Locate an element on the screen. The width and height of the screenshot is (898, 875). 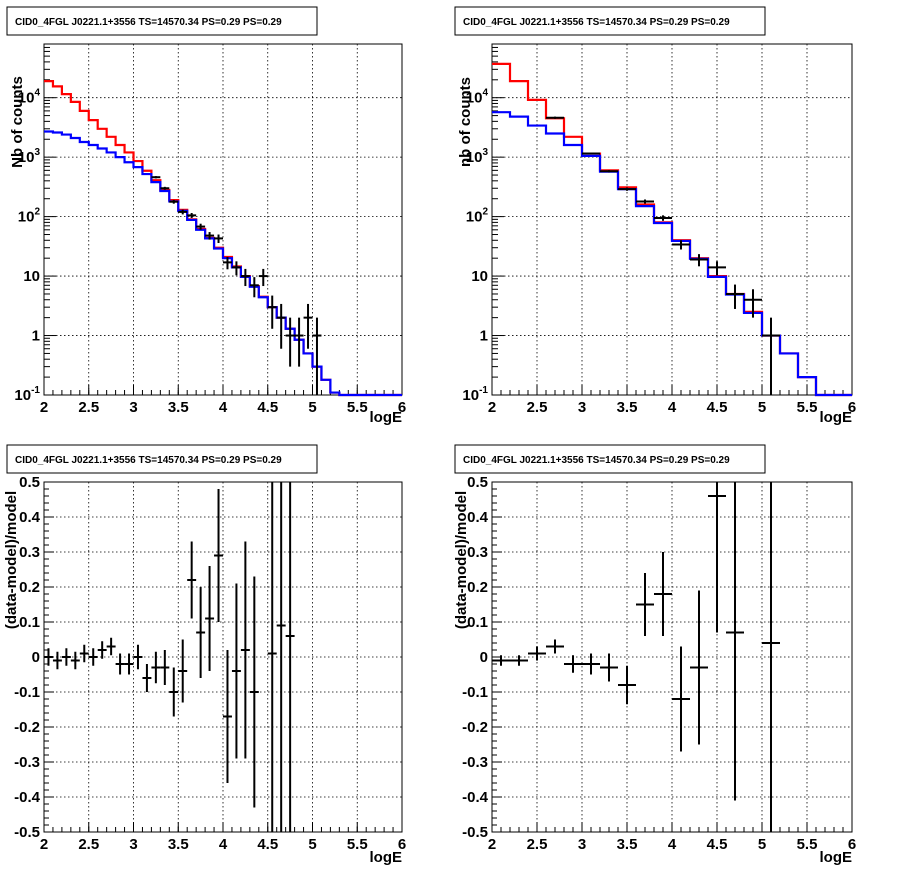
y-tick-label: 0.1 is located at coordinates (477, 622).